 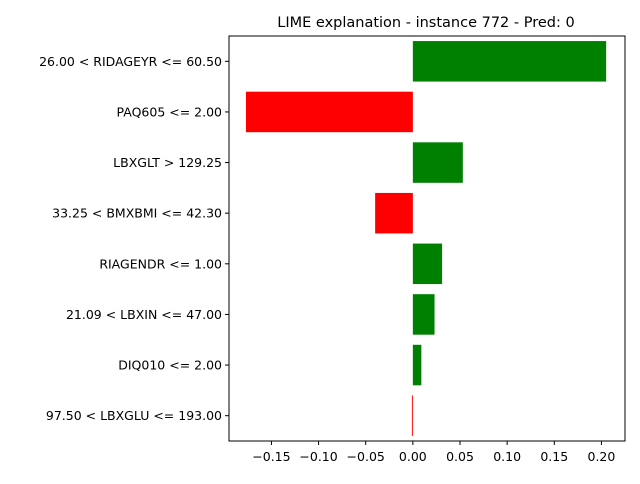 I want to click on x-tick-label: −0.15, so click(x=271, y=456).